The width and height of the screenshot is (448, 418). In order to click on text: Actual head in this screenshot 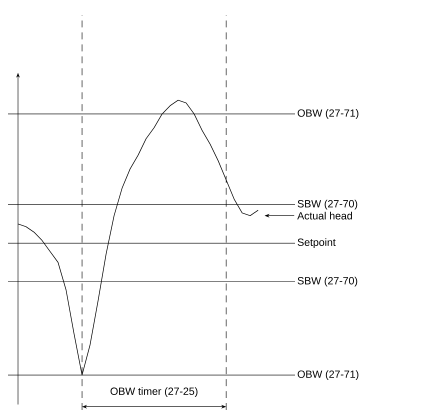, I will do `click(324, 216)`.